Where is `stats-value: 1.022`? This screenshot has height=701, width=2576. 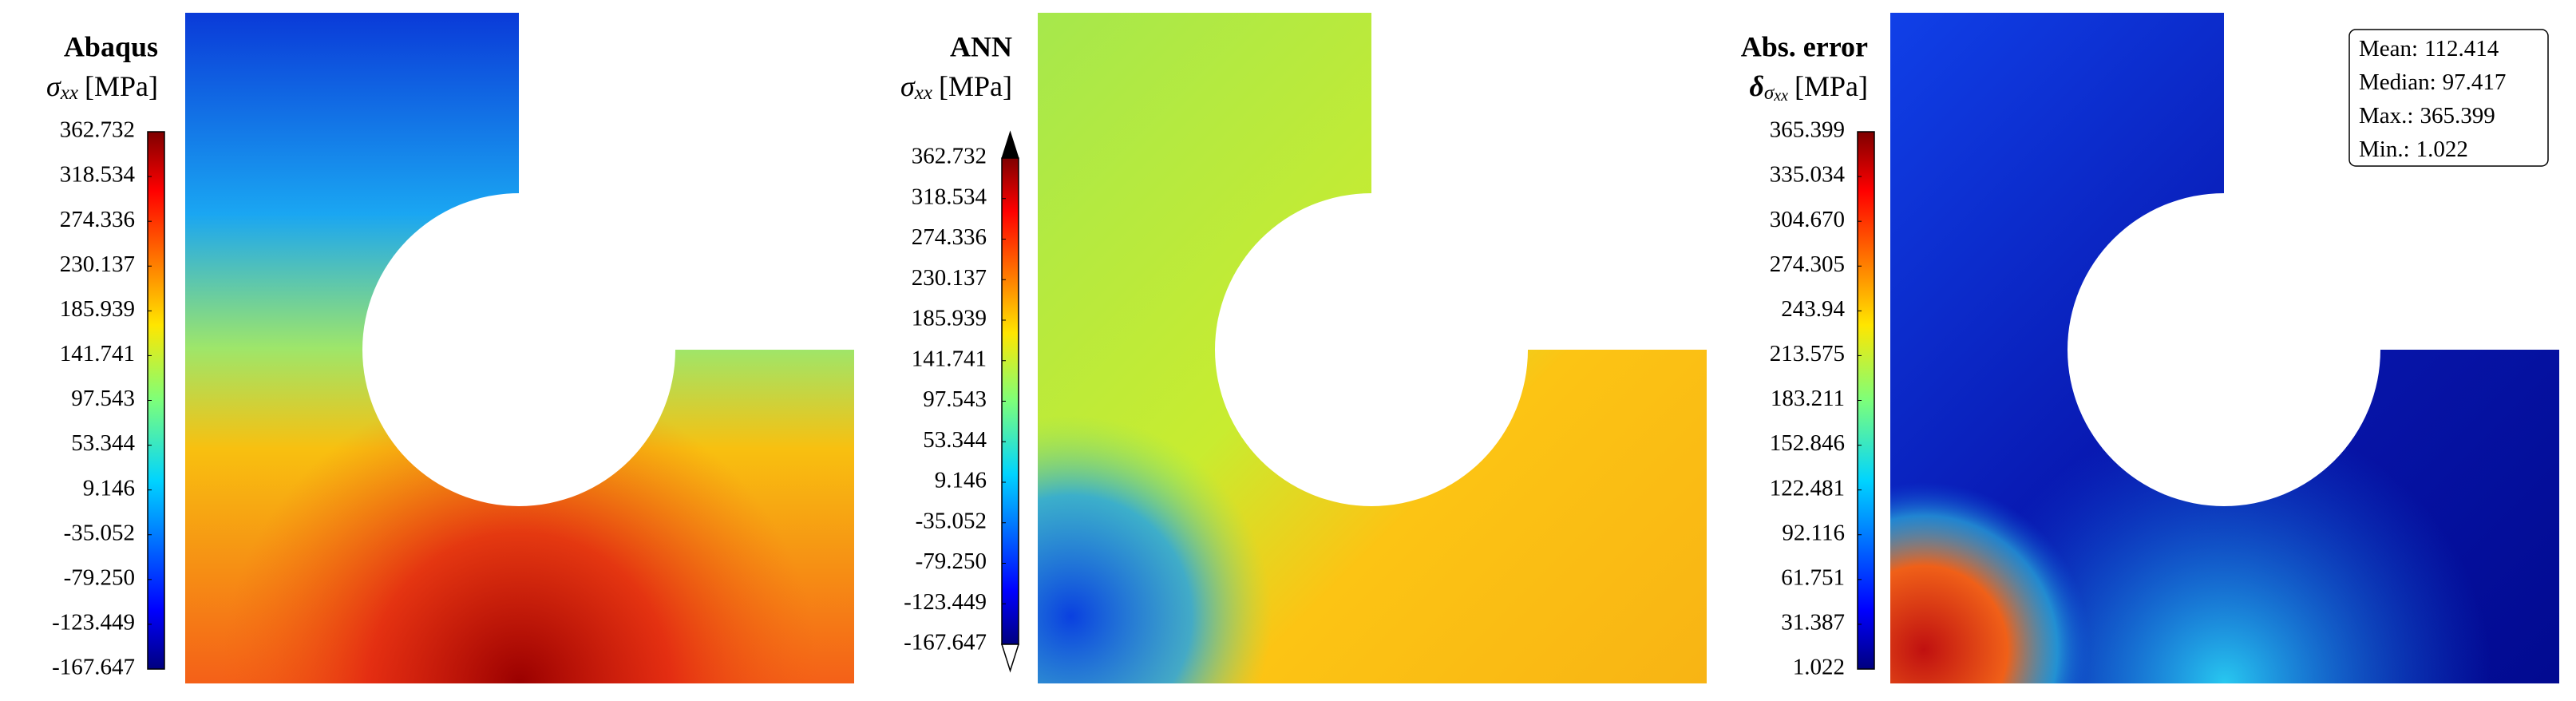 stats-value: 1.022 is located at coordinates (2442, 150).